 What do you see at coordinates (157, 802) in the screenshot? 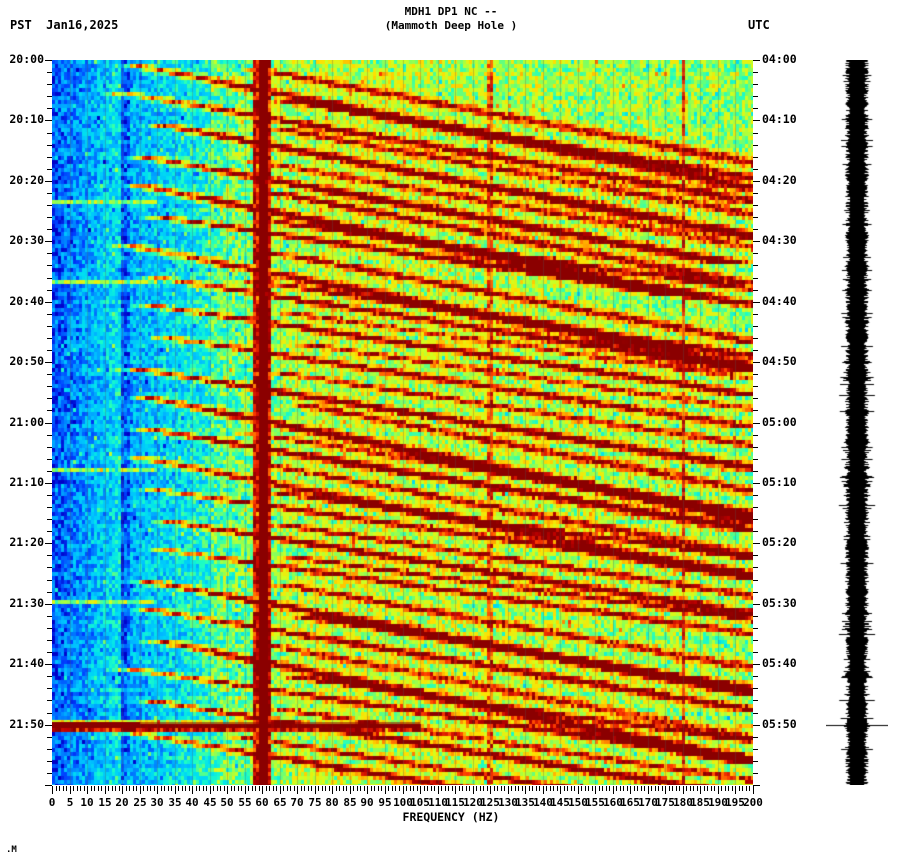
I see `freq-label: 30` at bounding box center [157, 802].